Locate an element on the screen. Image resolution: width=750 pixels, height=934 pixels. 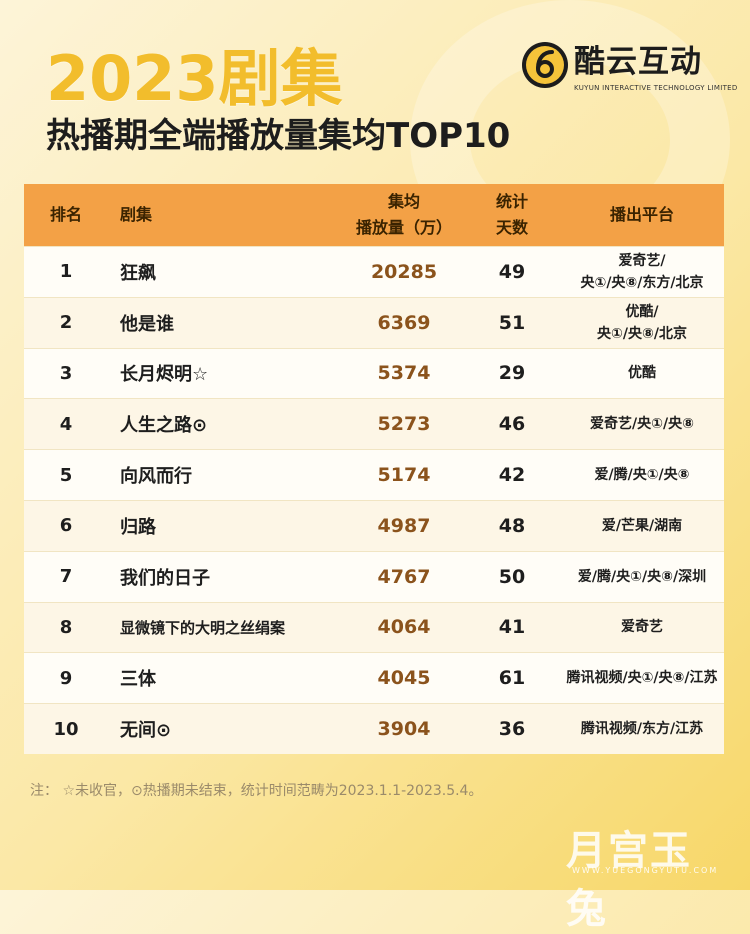
row-platform: 爱奇艺/ 央①/央⑧/东方/北京 is located at coordinates (642, 272).